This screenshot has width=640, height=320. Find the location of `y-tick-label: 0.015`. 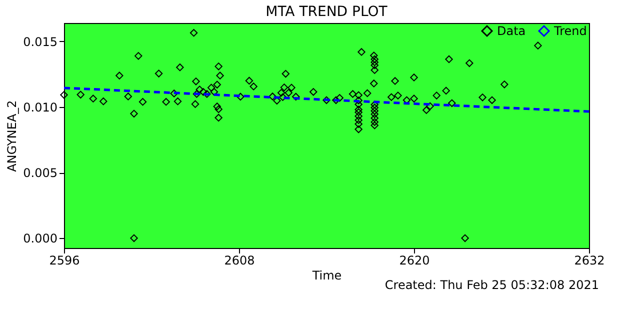

y-tick-label: 0.015 is located at coordinates (40, 41).